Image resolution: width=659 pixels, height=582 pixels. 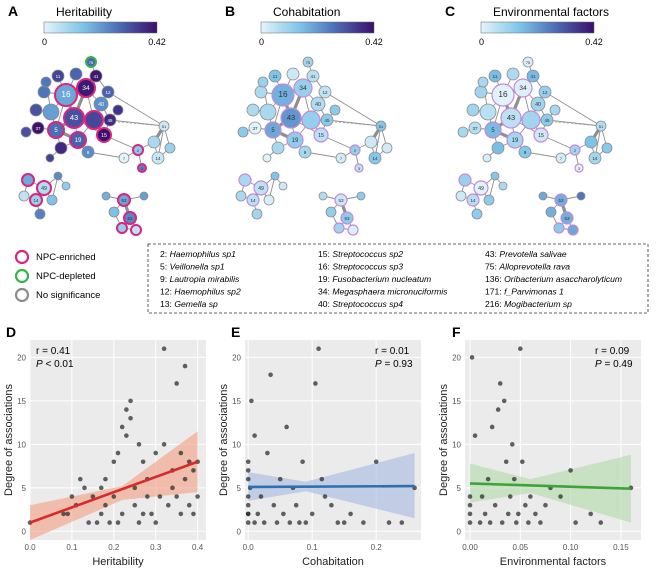 I want to click on x-tick-label: 0.1, so click(x=313, y=547).